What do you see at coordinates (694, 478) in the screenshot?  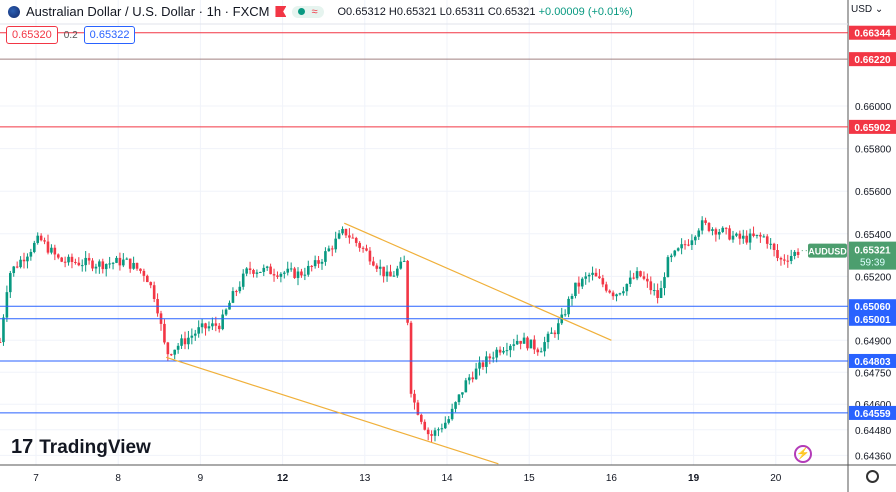 I see `x-tick-label: 19` at bounding box center [694, 478].